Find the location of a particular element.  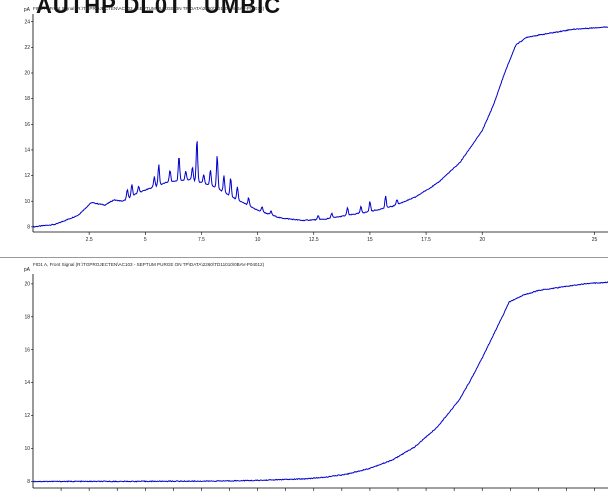

x-tick-label: 12.5 is located at coordinates (314, 240).